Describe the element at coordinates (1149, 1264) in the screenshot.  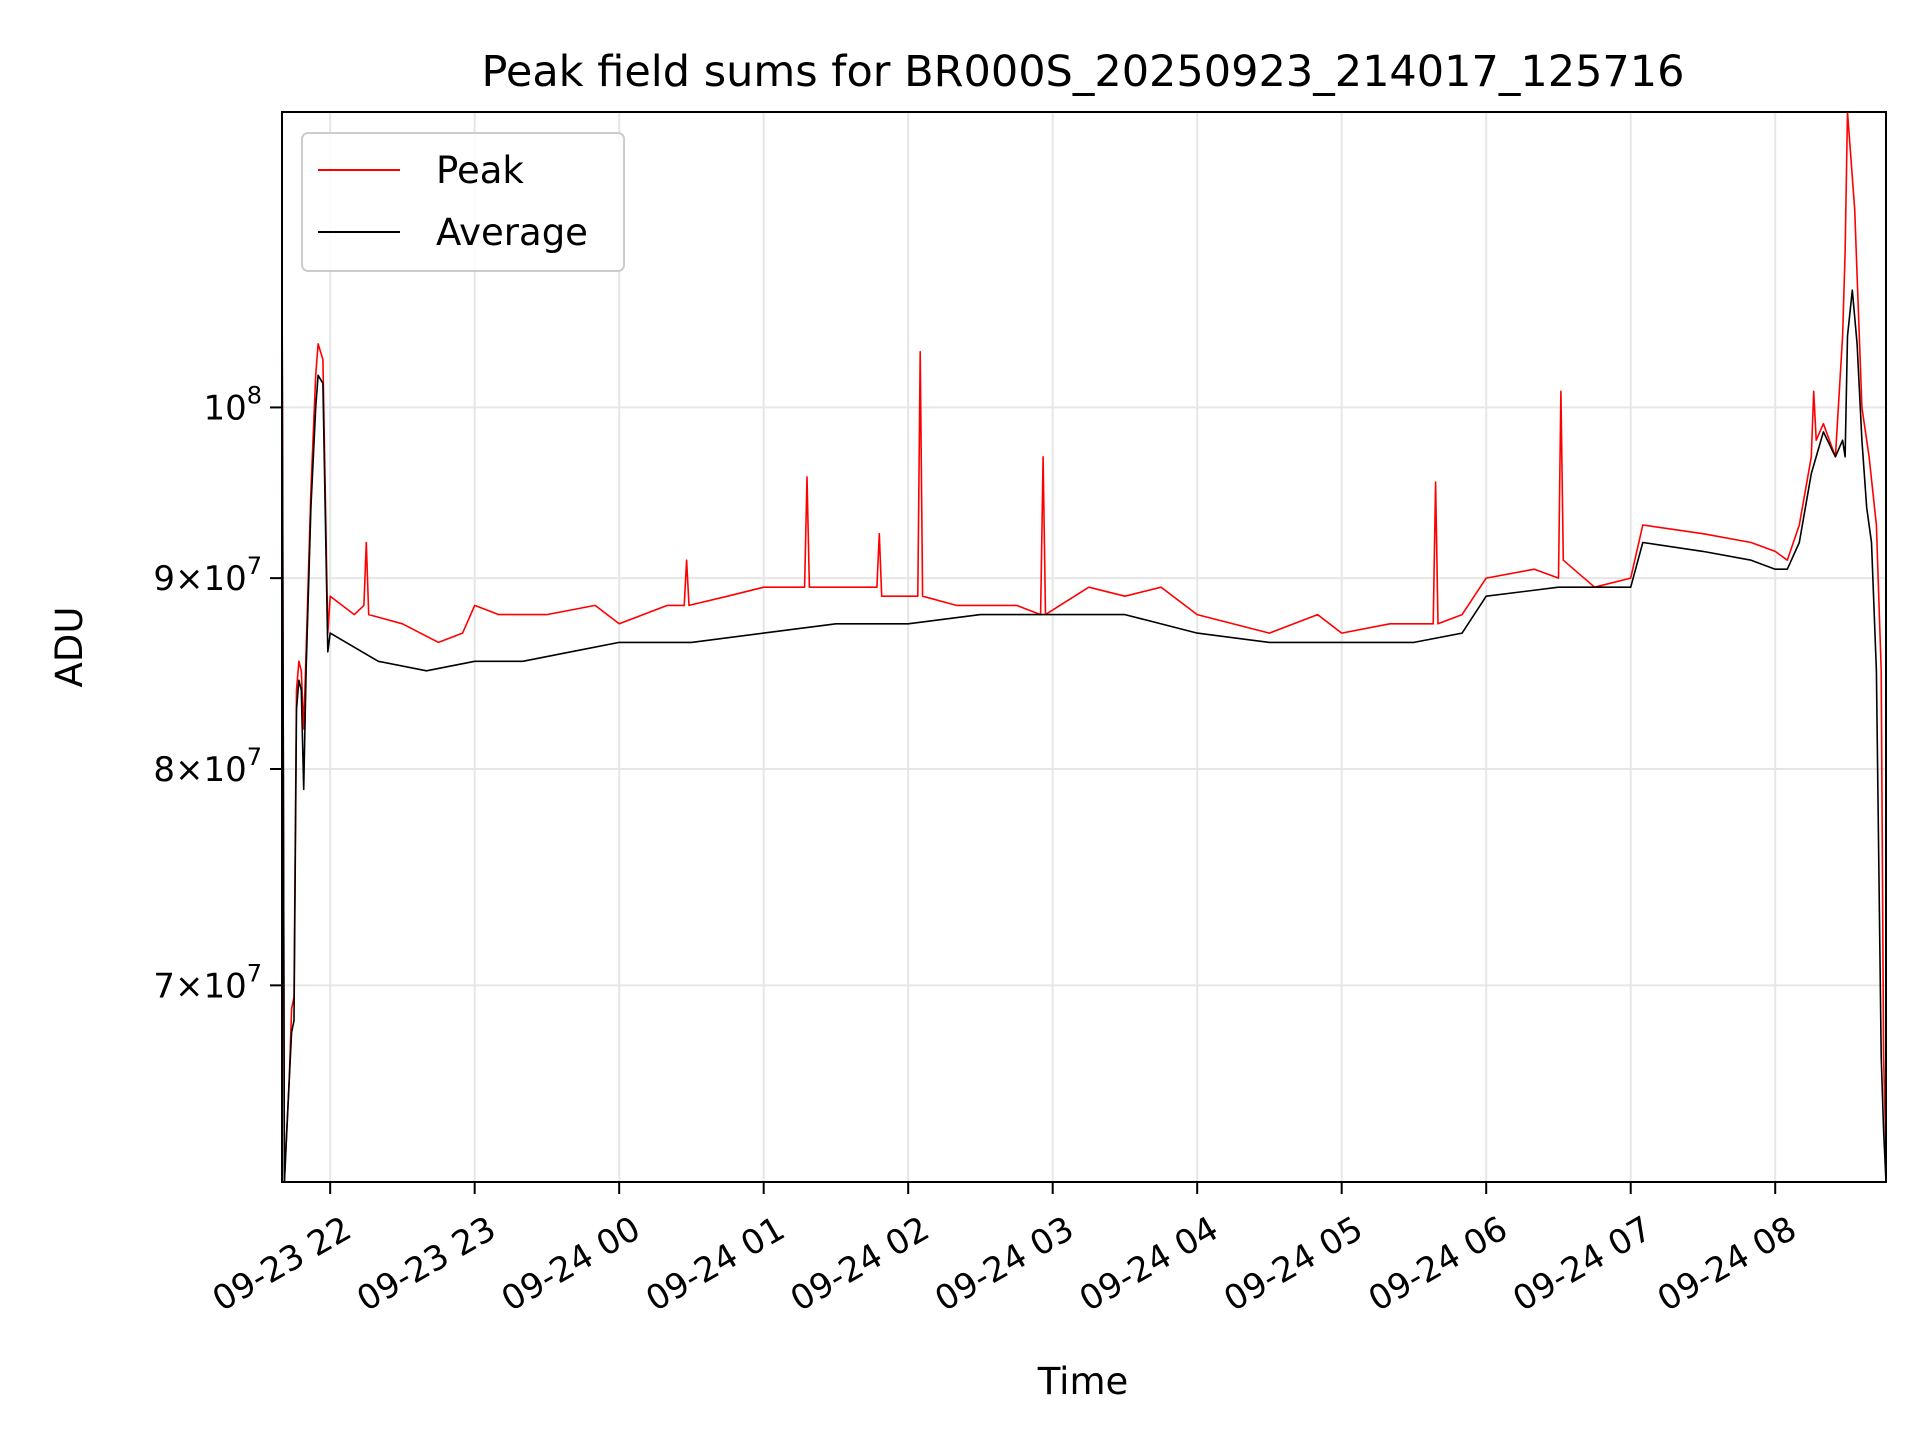
I see `x-tick-label: 09-24 04` at that location.